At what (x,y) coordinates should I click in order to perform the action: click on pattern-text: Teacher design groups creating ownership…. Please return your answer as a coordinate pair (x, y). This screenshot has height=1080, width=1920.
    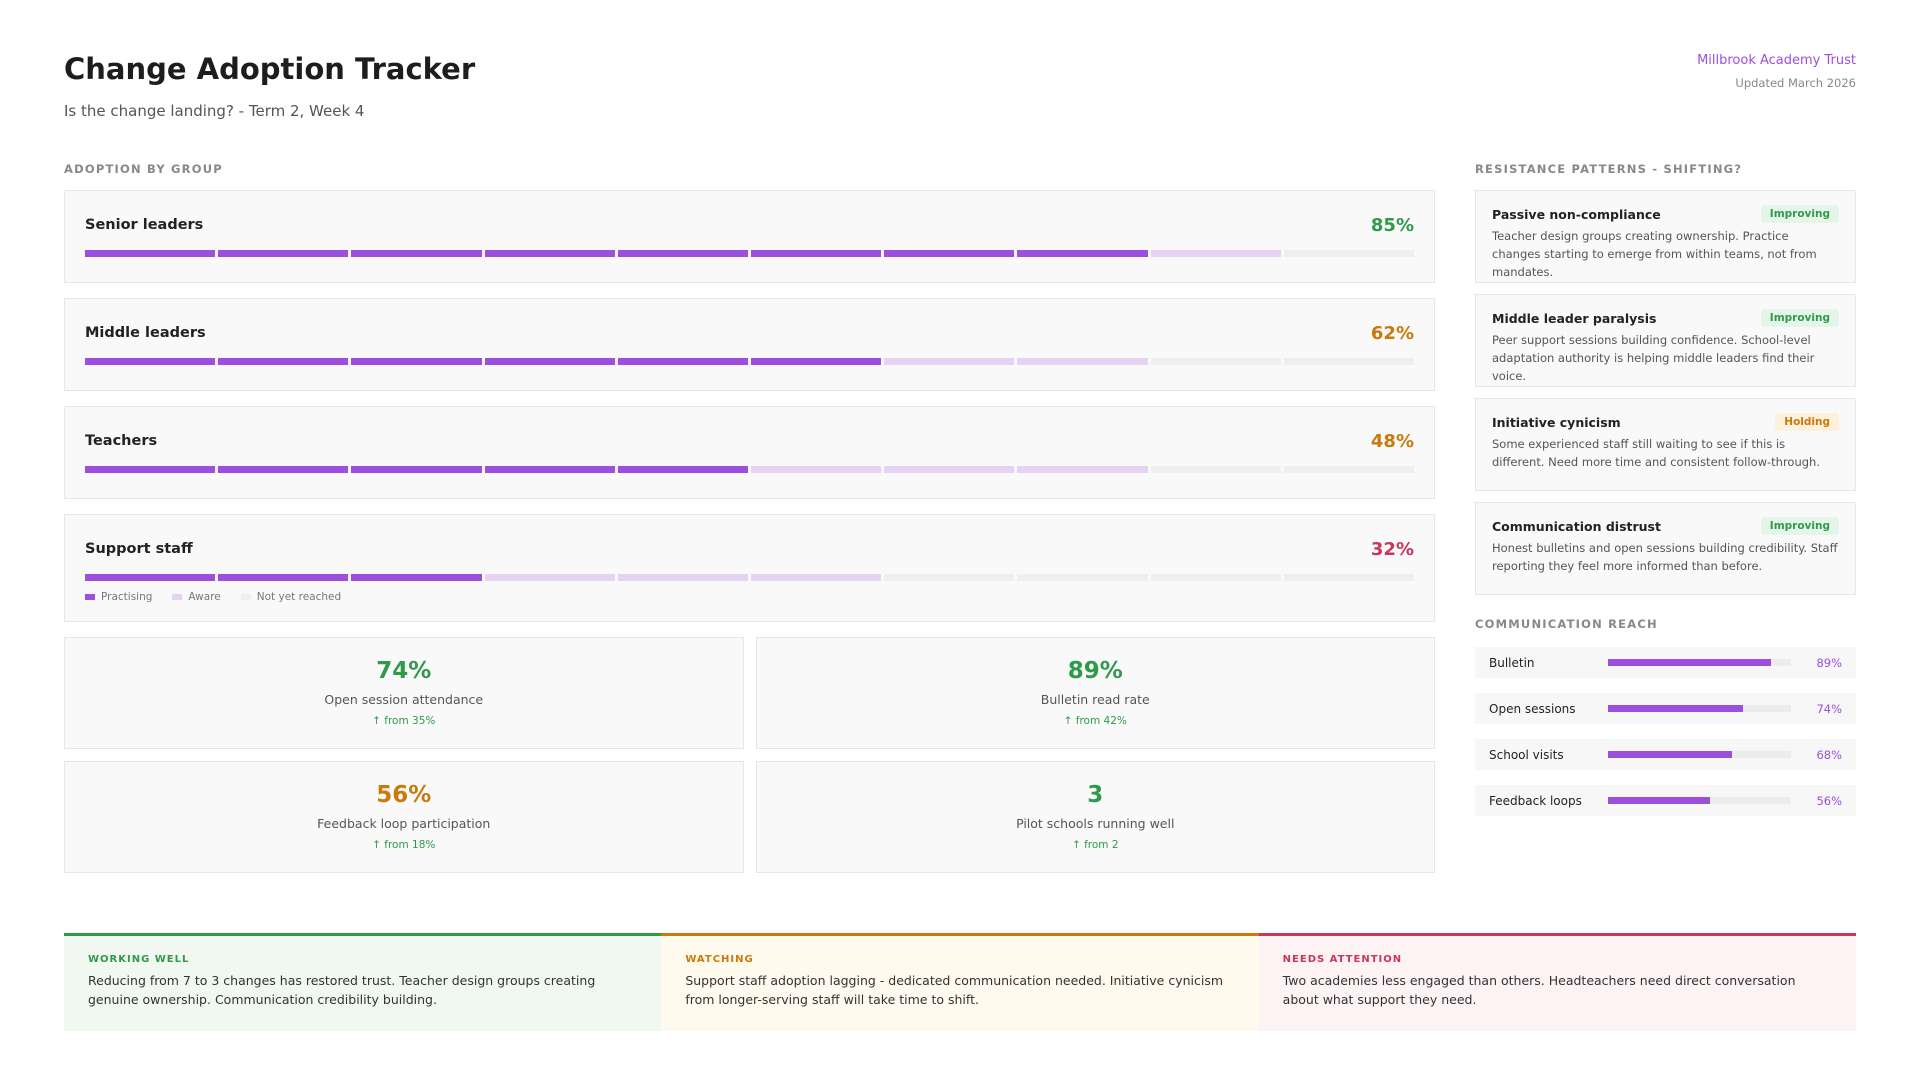
    Looking at the image, I should click on (1654, 254).